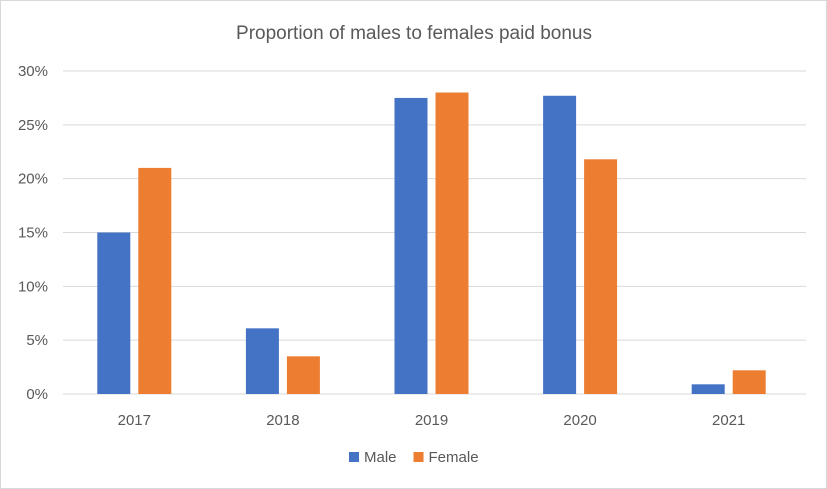 This screenshot has height=489, width=827. I want to click on y-tick-label: 0%, so click(37, 394).